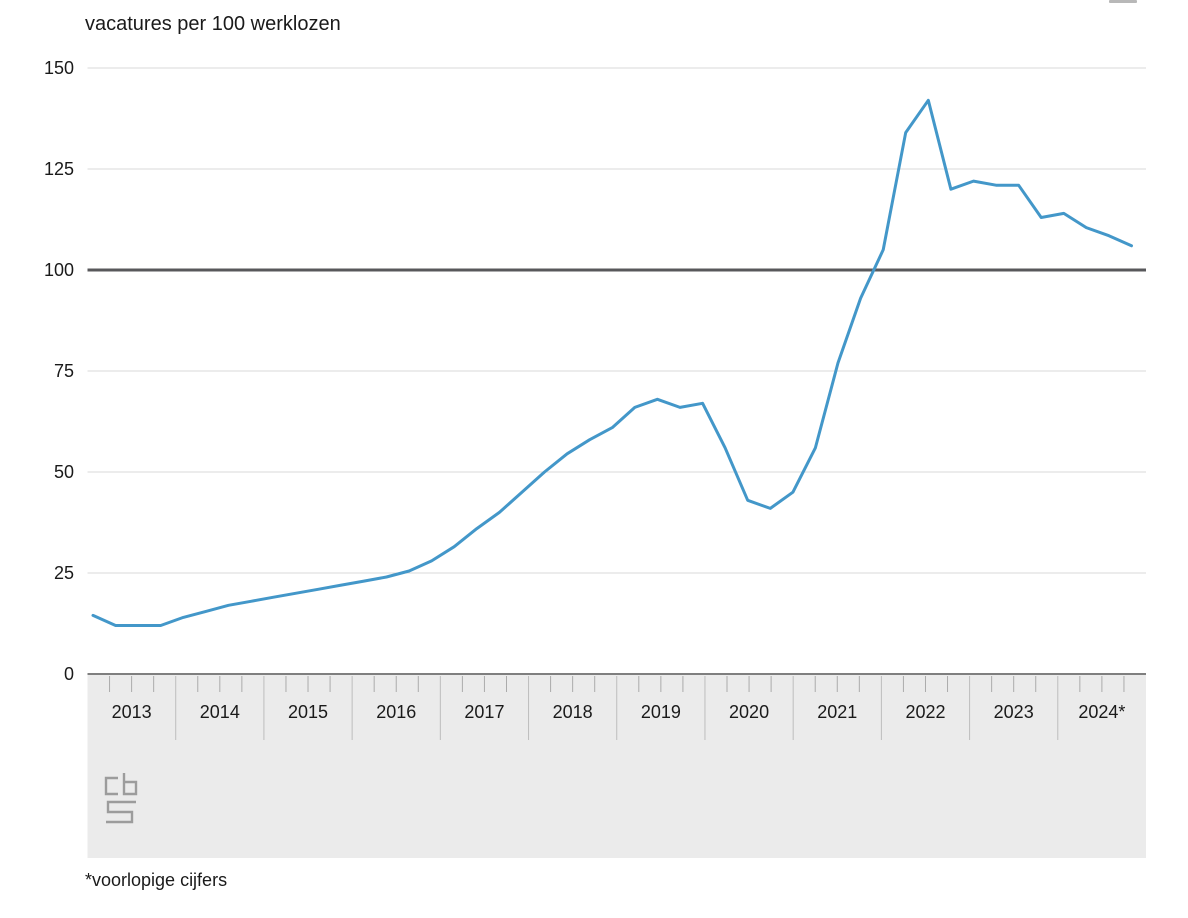 This screenshot has width=1188, height=918. What do you see at coordinates (396, 712) in the screenshot?
I see `x-axis-year-label: 2016` at bounding box center [396, 712].